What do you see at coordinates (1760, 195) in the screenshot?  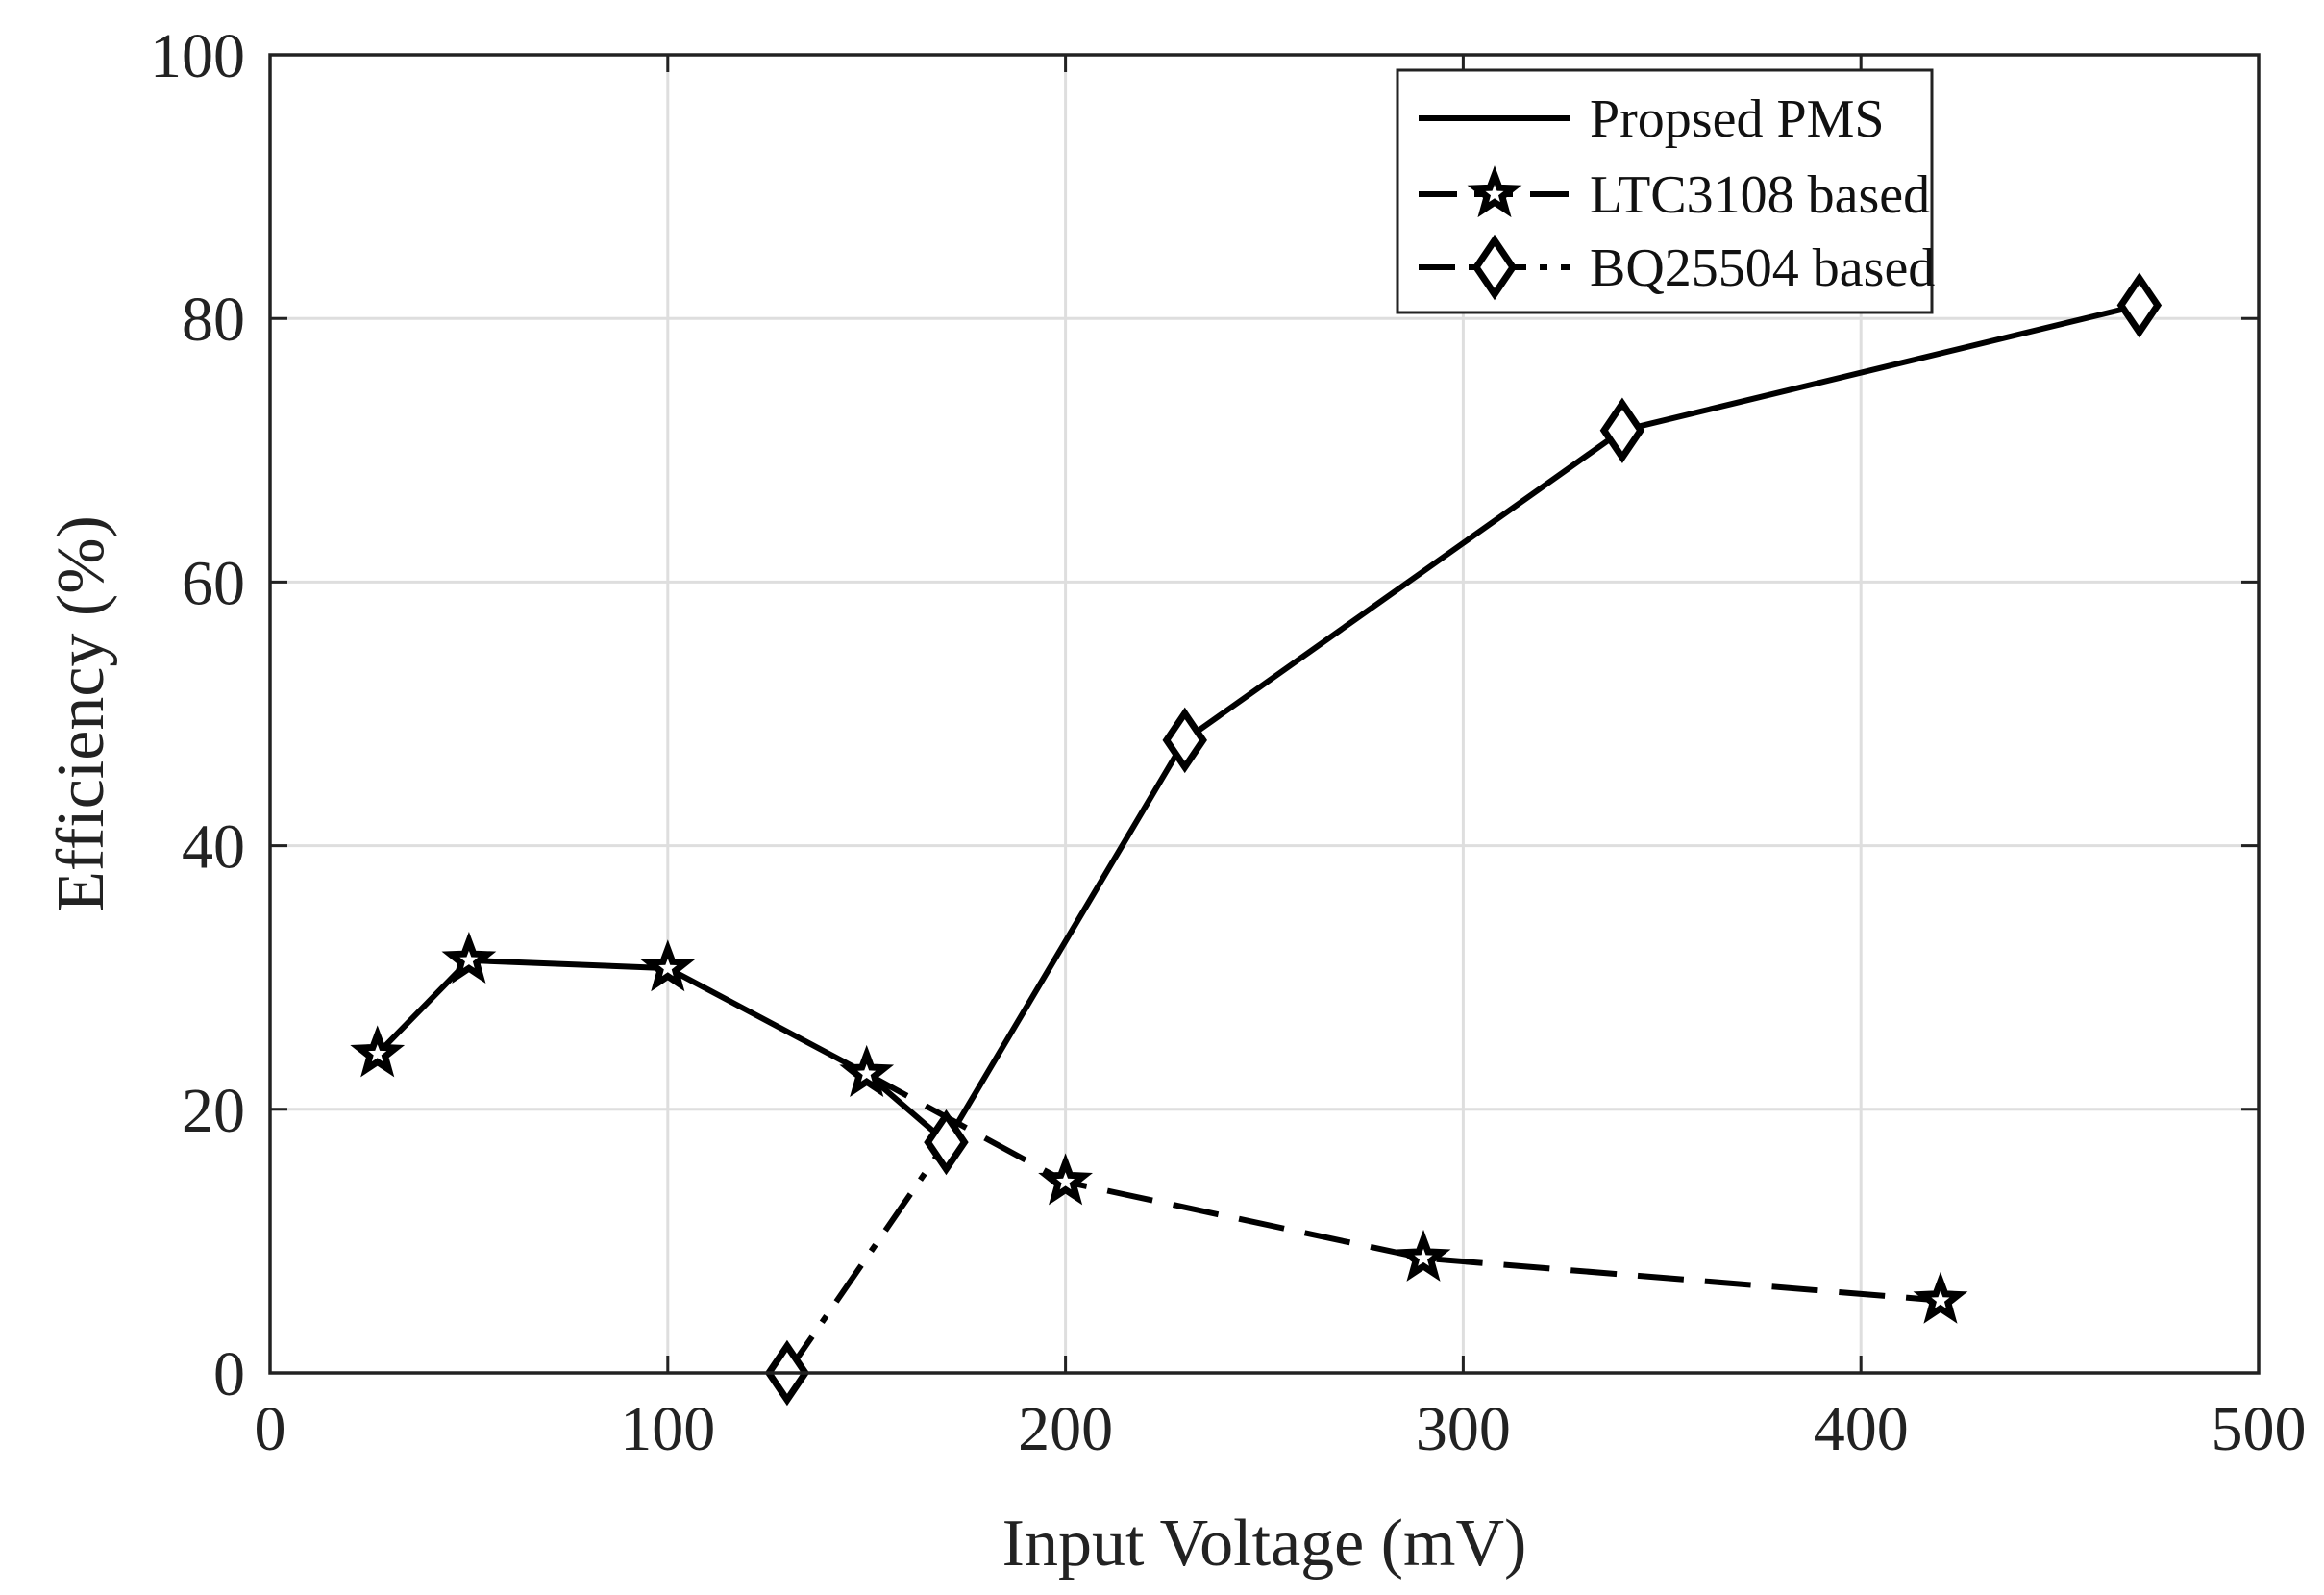 I see `legend-label: LTC3108 based` at bounding box center [1760, 195].